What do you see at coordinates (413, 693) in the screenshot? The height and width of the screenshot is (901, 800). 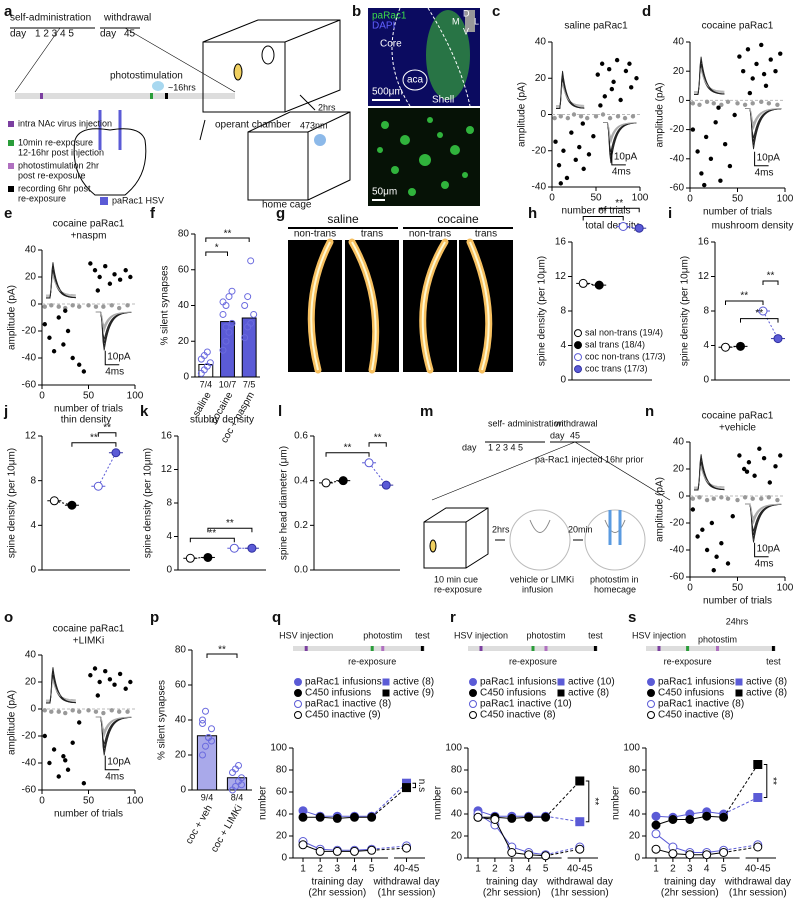 I see `legend-label: active (9)` at bounding box center [413, 693].